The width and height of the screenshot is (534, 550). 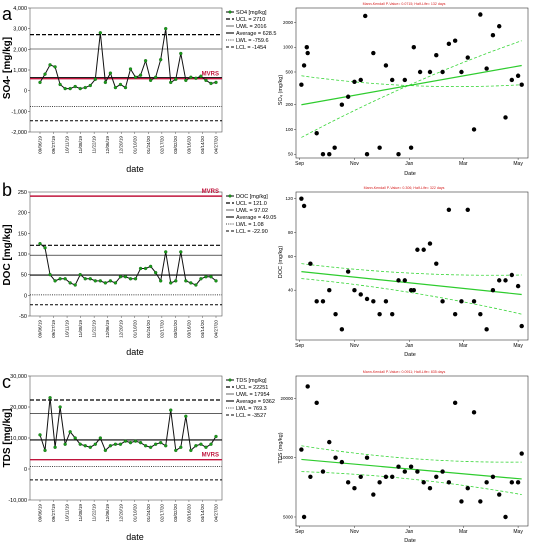 What do you see at coordinates (463, 532) in the screenshot?
I see `x-tick-label: Mar` at bounding box center [463, 532].